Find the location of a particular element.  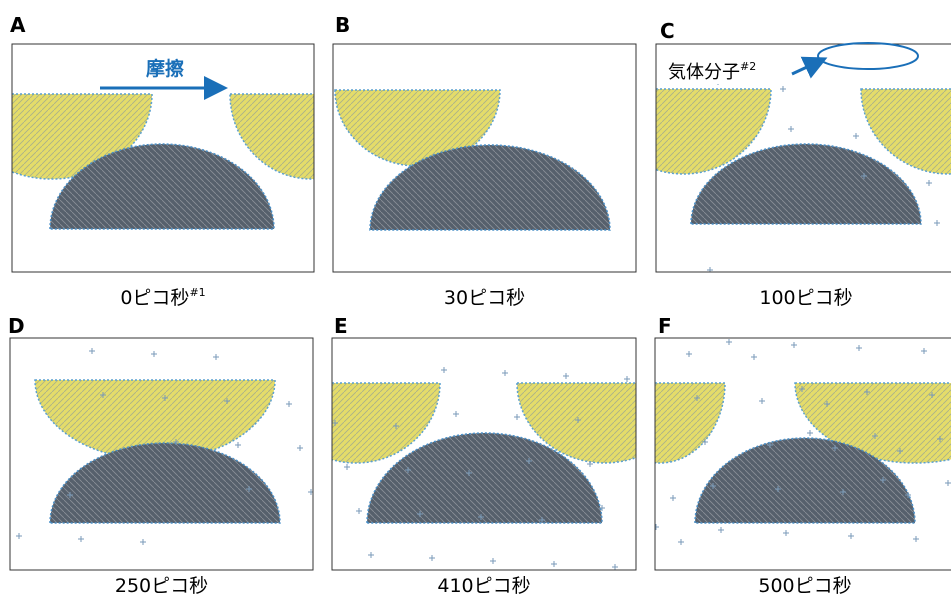

caption-text: 500ピコ秒 is located at coordinates (804, 586).